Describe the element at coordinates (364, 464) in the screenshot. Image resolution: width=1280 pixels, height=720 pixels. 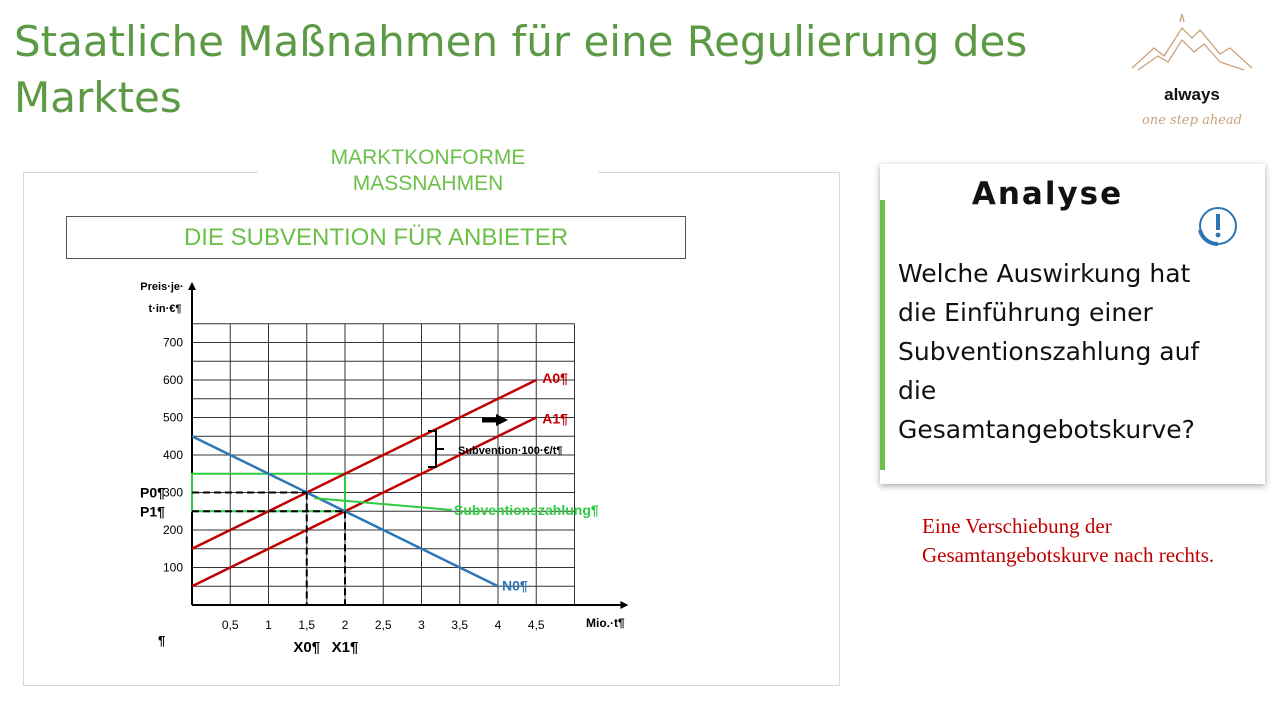
I see `series-line-a0` at that location.